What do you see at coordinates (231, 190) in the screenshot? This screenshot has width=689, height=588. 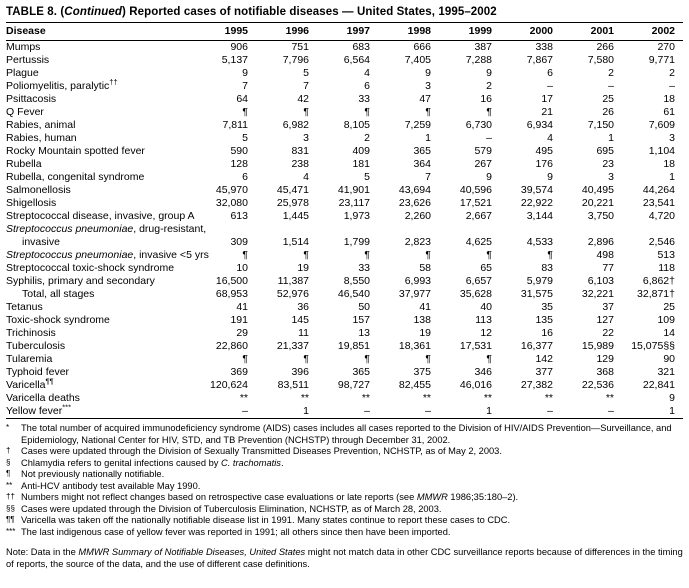 I see `value-cell: 45,970` at bounding box center [231, 190].